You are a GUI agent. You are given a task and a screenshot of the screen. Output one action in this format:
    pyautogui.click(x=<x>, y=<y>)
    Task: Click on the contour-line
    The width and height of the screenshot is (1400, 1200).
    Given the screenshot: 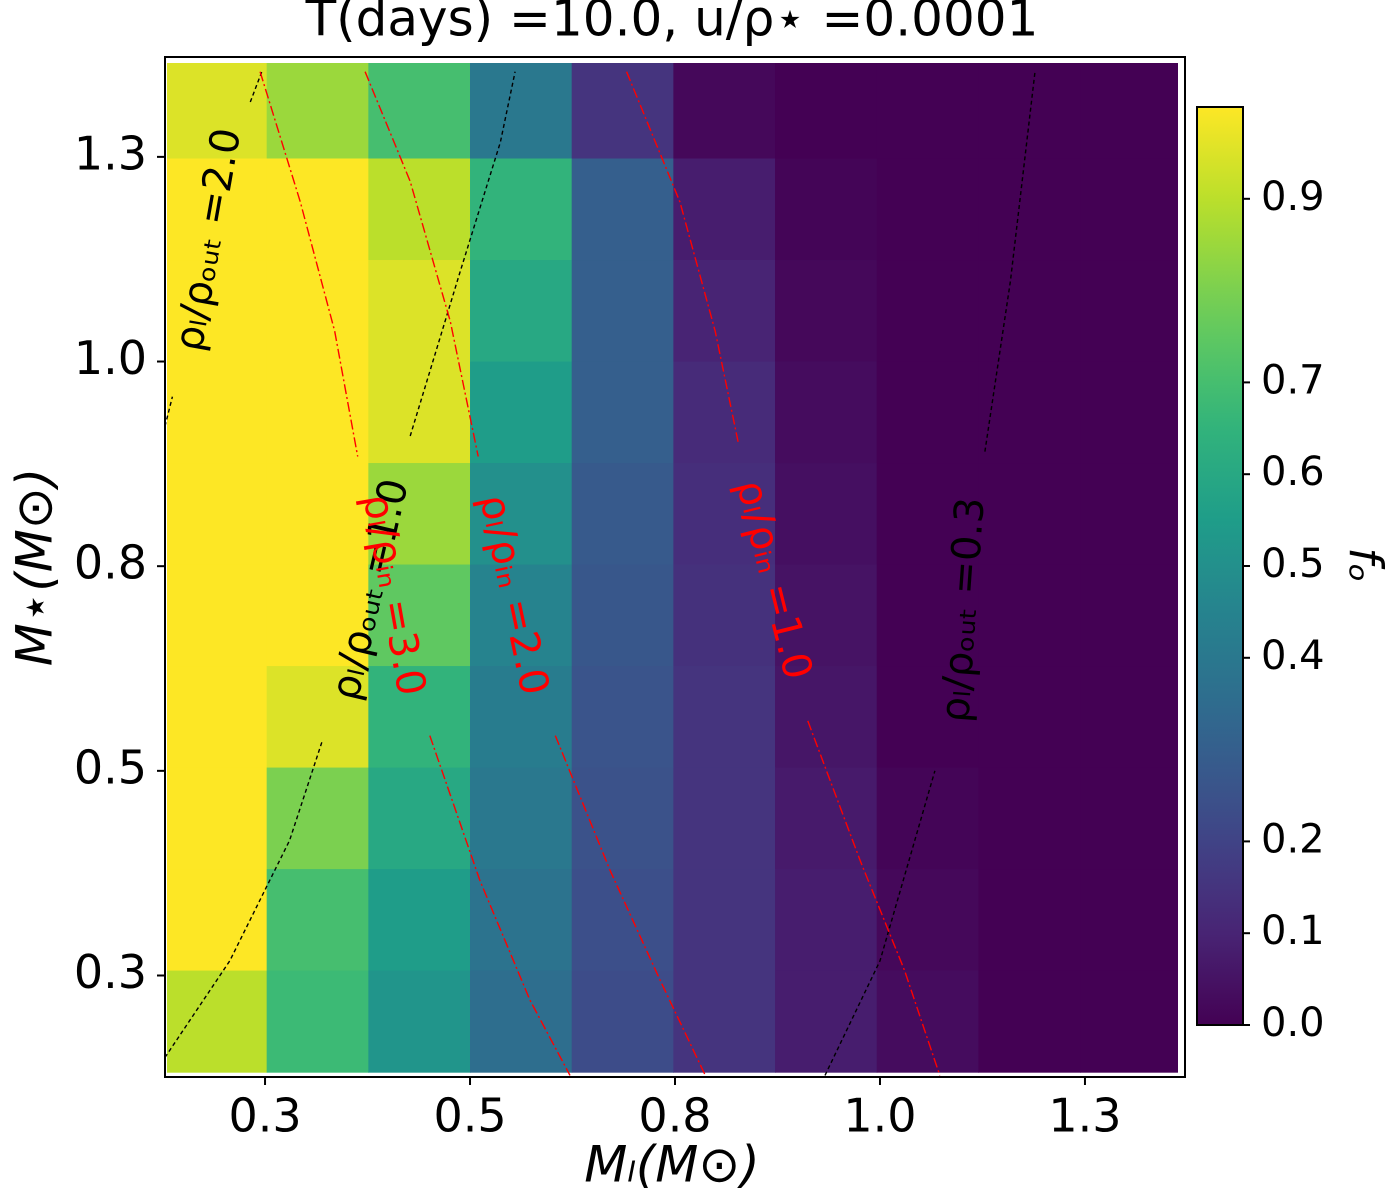 What is the action you would take?
    pyautogui.click(x=930, y=573)
    